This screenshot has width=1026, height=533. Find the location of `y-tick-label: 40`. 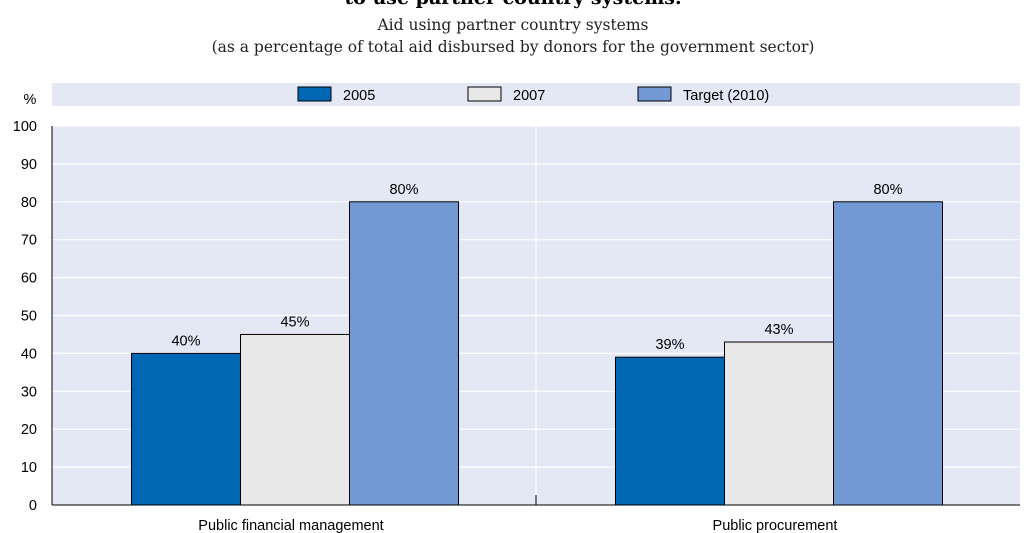

y-tick-label: 40 is located at coordinates (29, 354).